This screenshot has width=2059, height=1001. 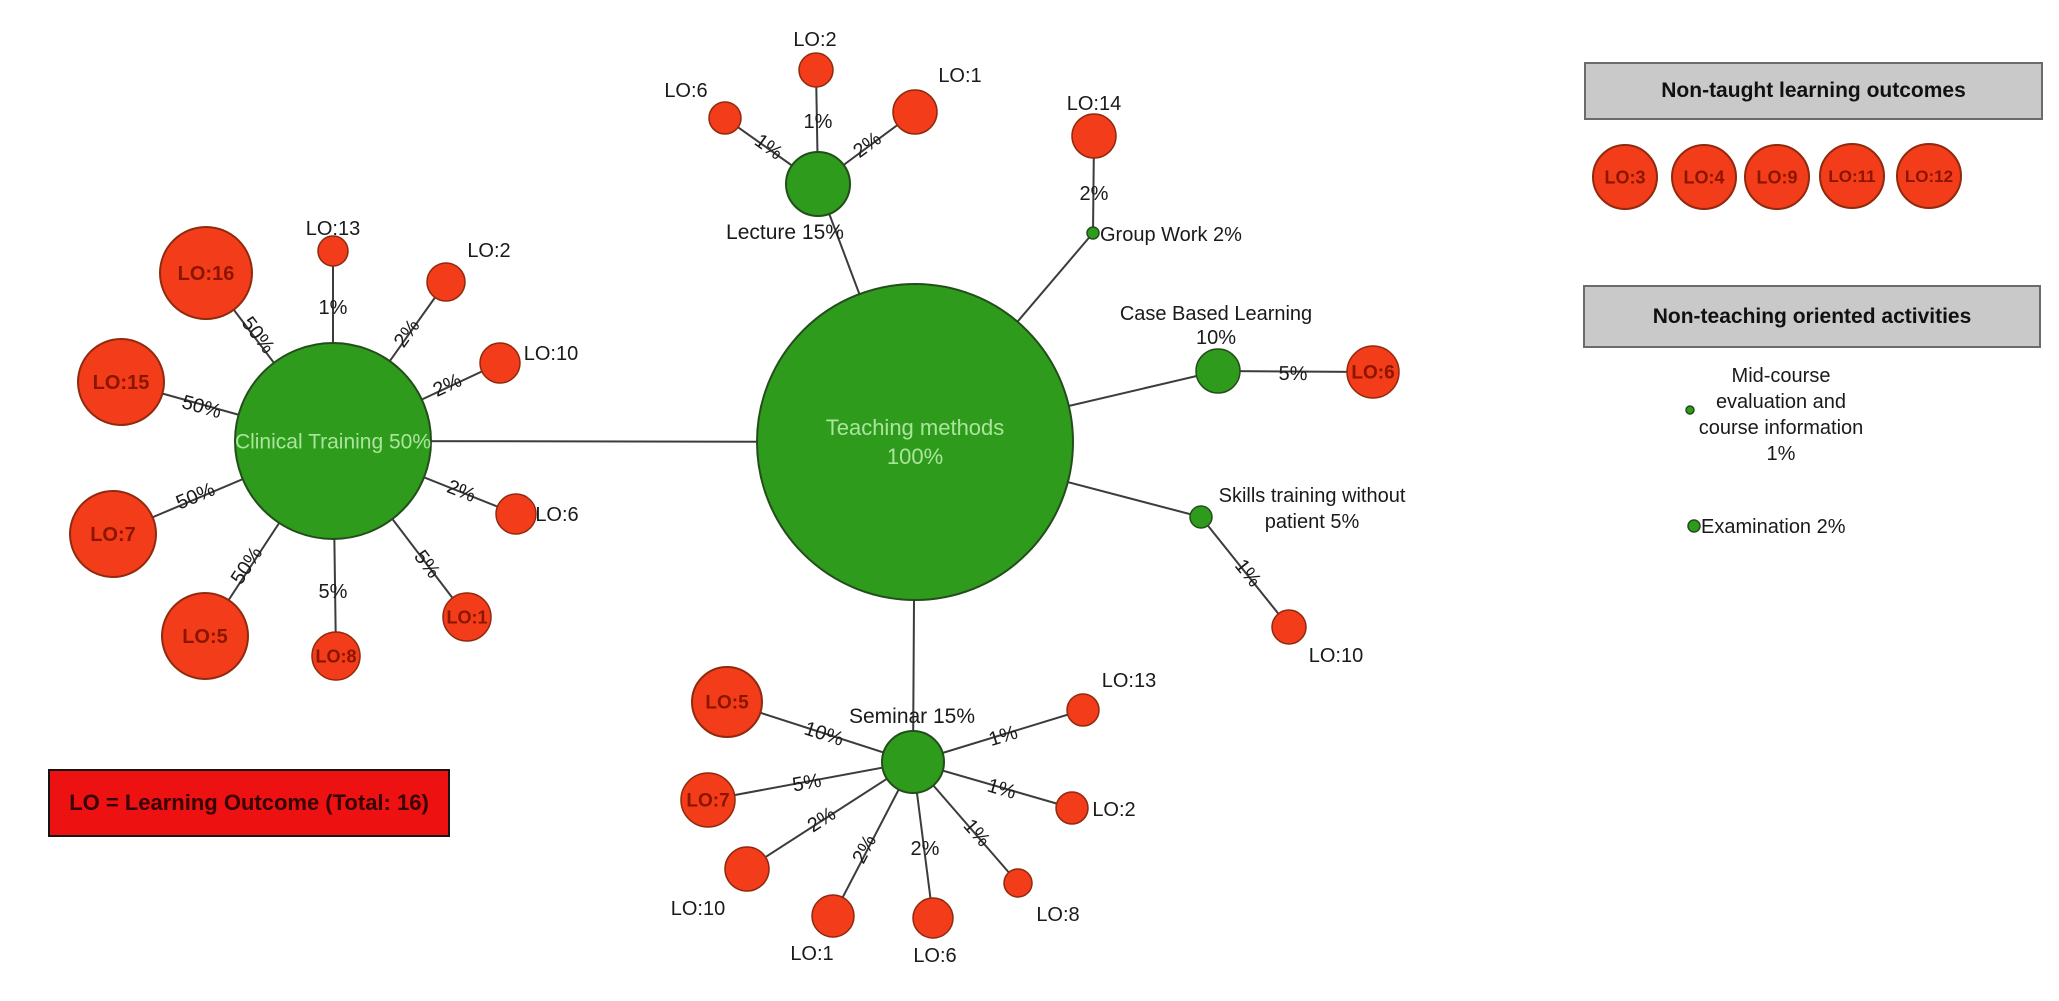 What do you see at coordinates (333, 308) in the screenshot?
I see `edge-label-clinical-lo13cl: 1%` at bounding box center [333, 308].